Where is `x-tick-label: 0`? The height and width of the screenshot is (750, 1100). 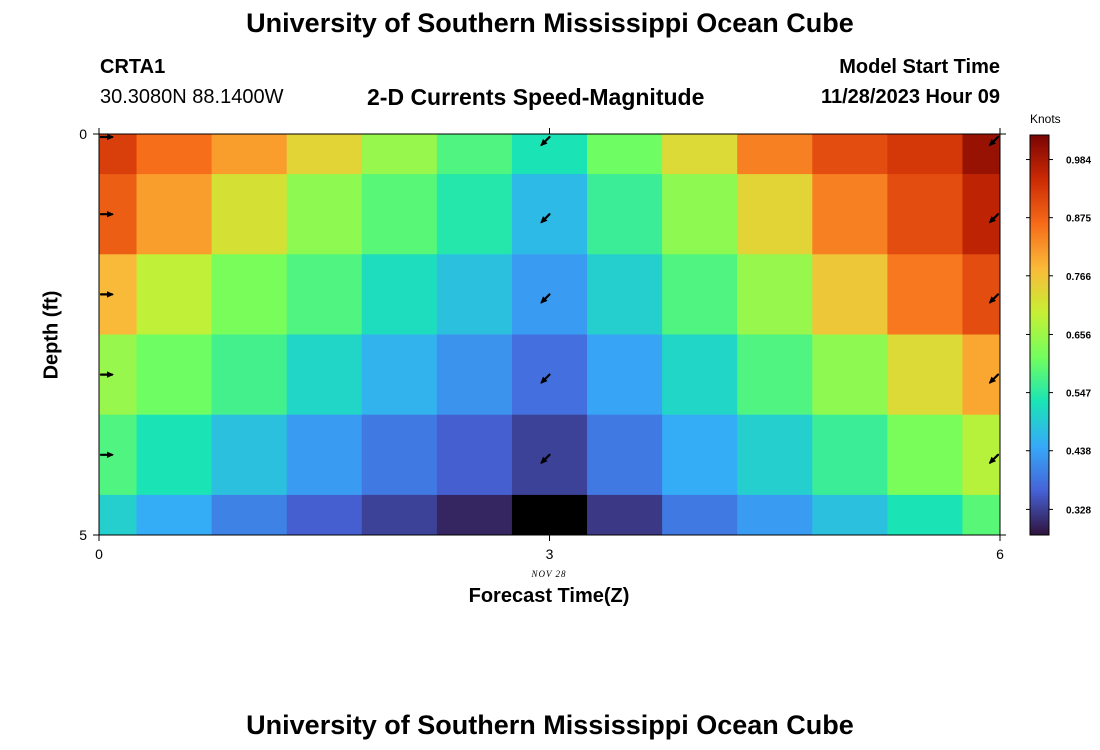
x-tick-label: 0 is located at coordinates (99, 554).